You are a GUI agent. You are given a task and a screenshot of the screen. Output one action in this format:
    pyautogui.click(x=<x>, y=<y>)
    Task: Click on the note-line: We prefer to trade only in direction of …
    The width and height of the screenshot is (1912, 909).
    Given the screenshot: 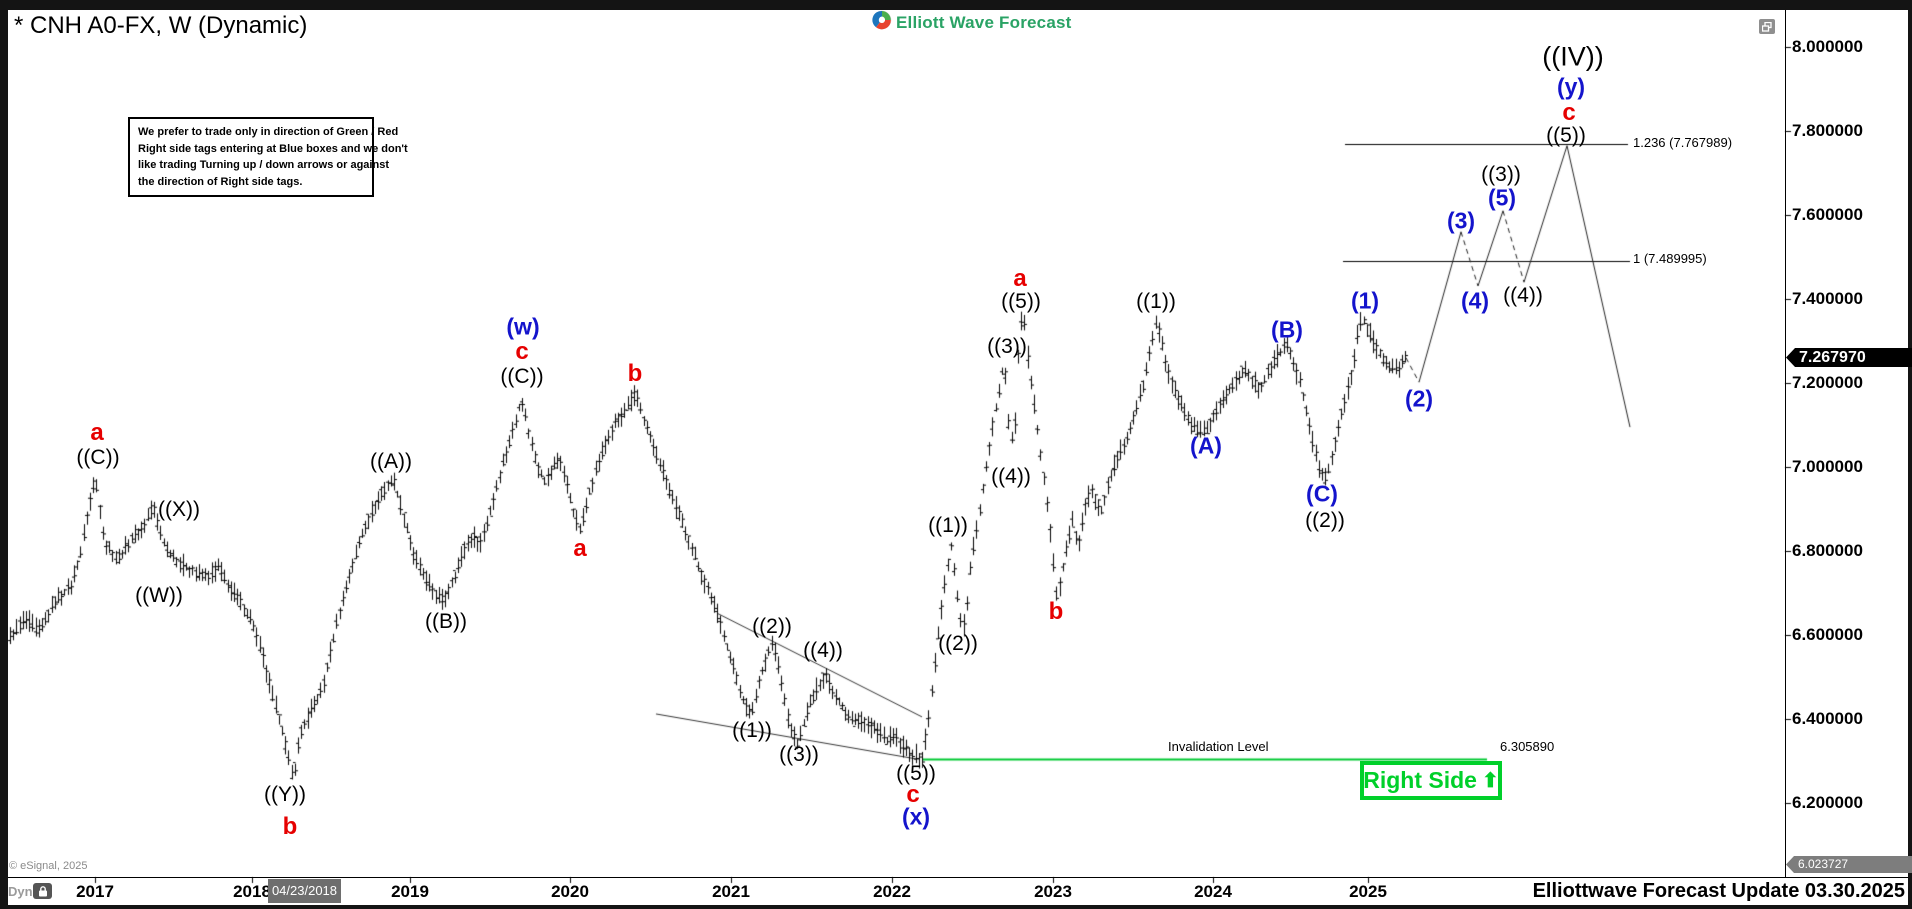 What is the action you would take?
    pyautogui.click(x=268, y=132)
    